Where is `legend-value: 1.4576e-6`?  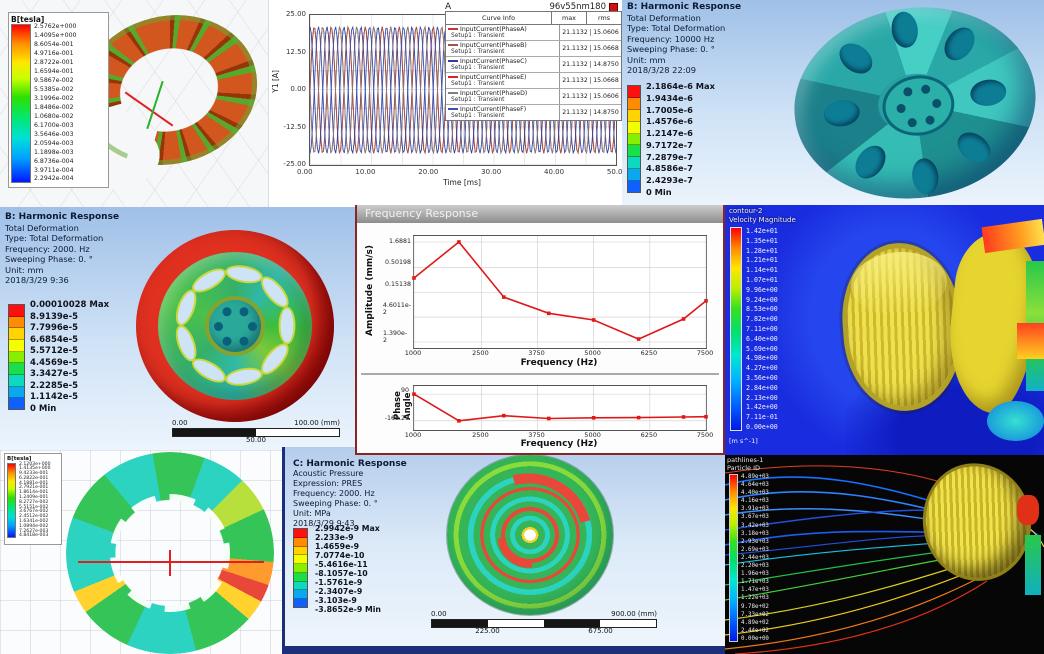 legend-value: 1.4576e-6 is located at coordinates (669, 121).